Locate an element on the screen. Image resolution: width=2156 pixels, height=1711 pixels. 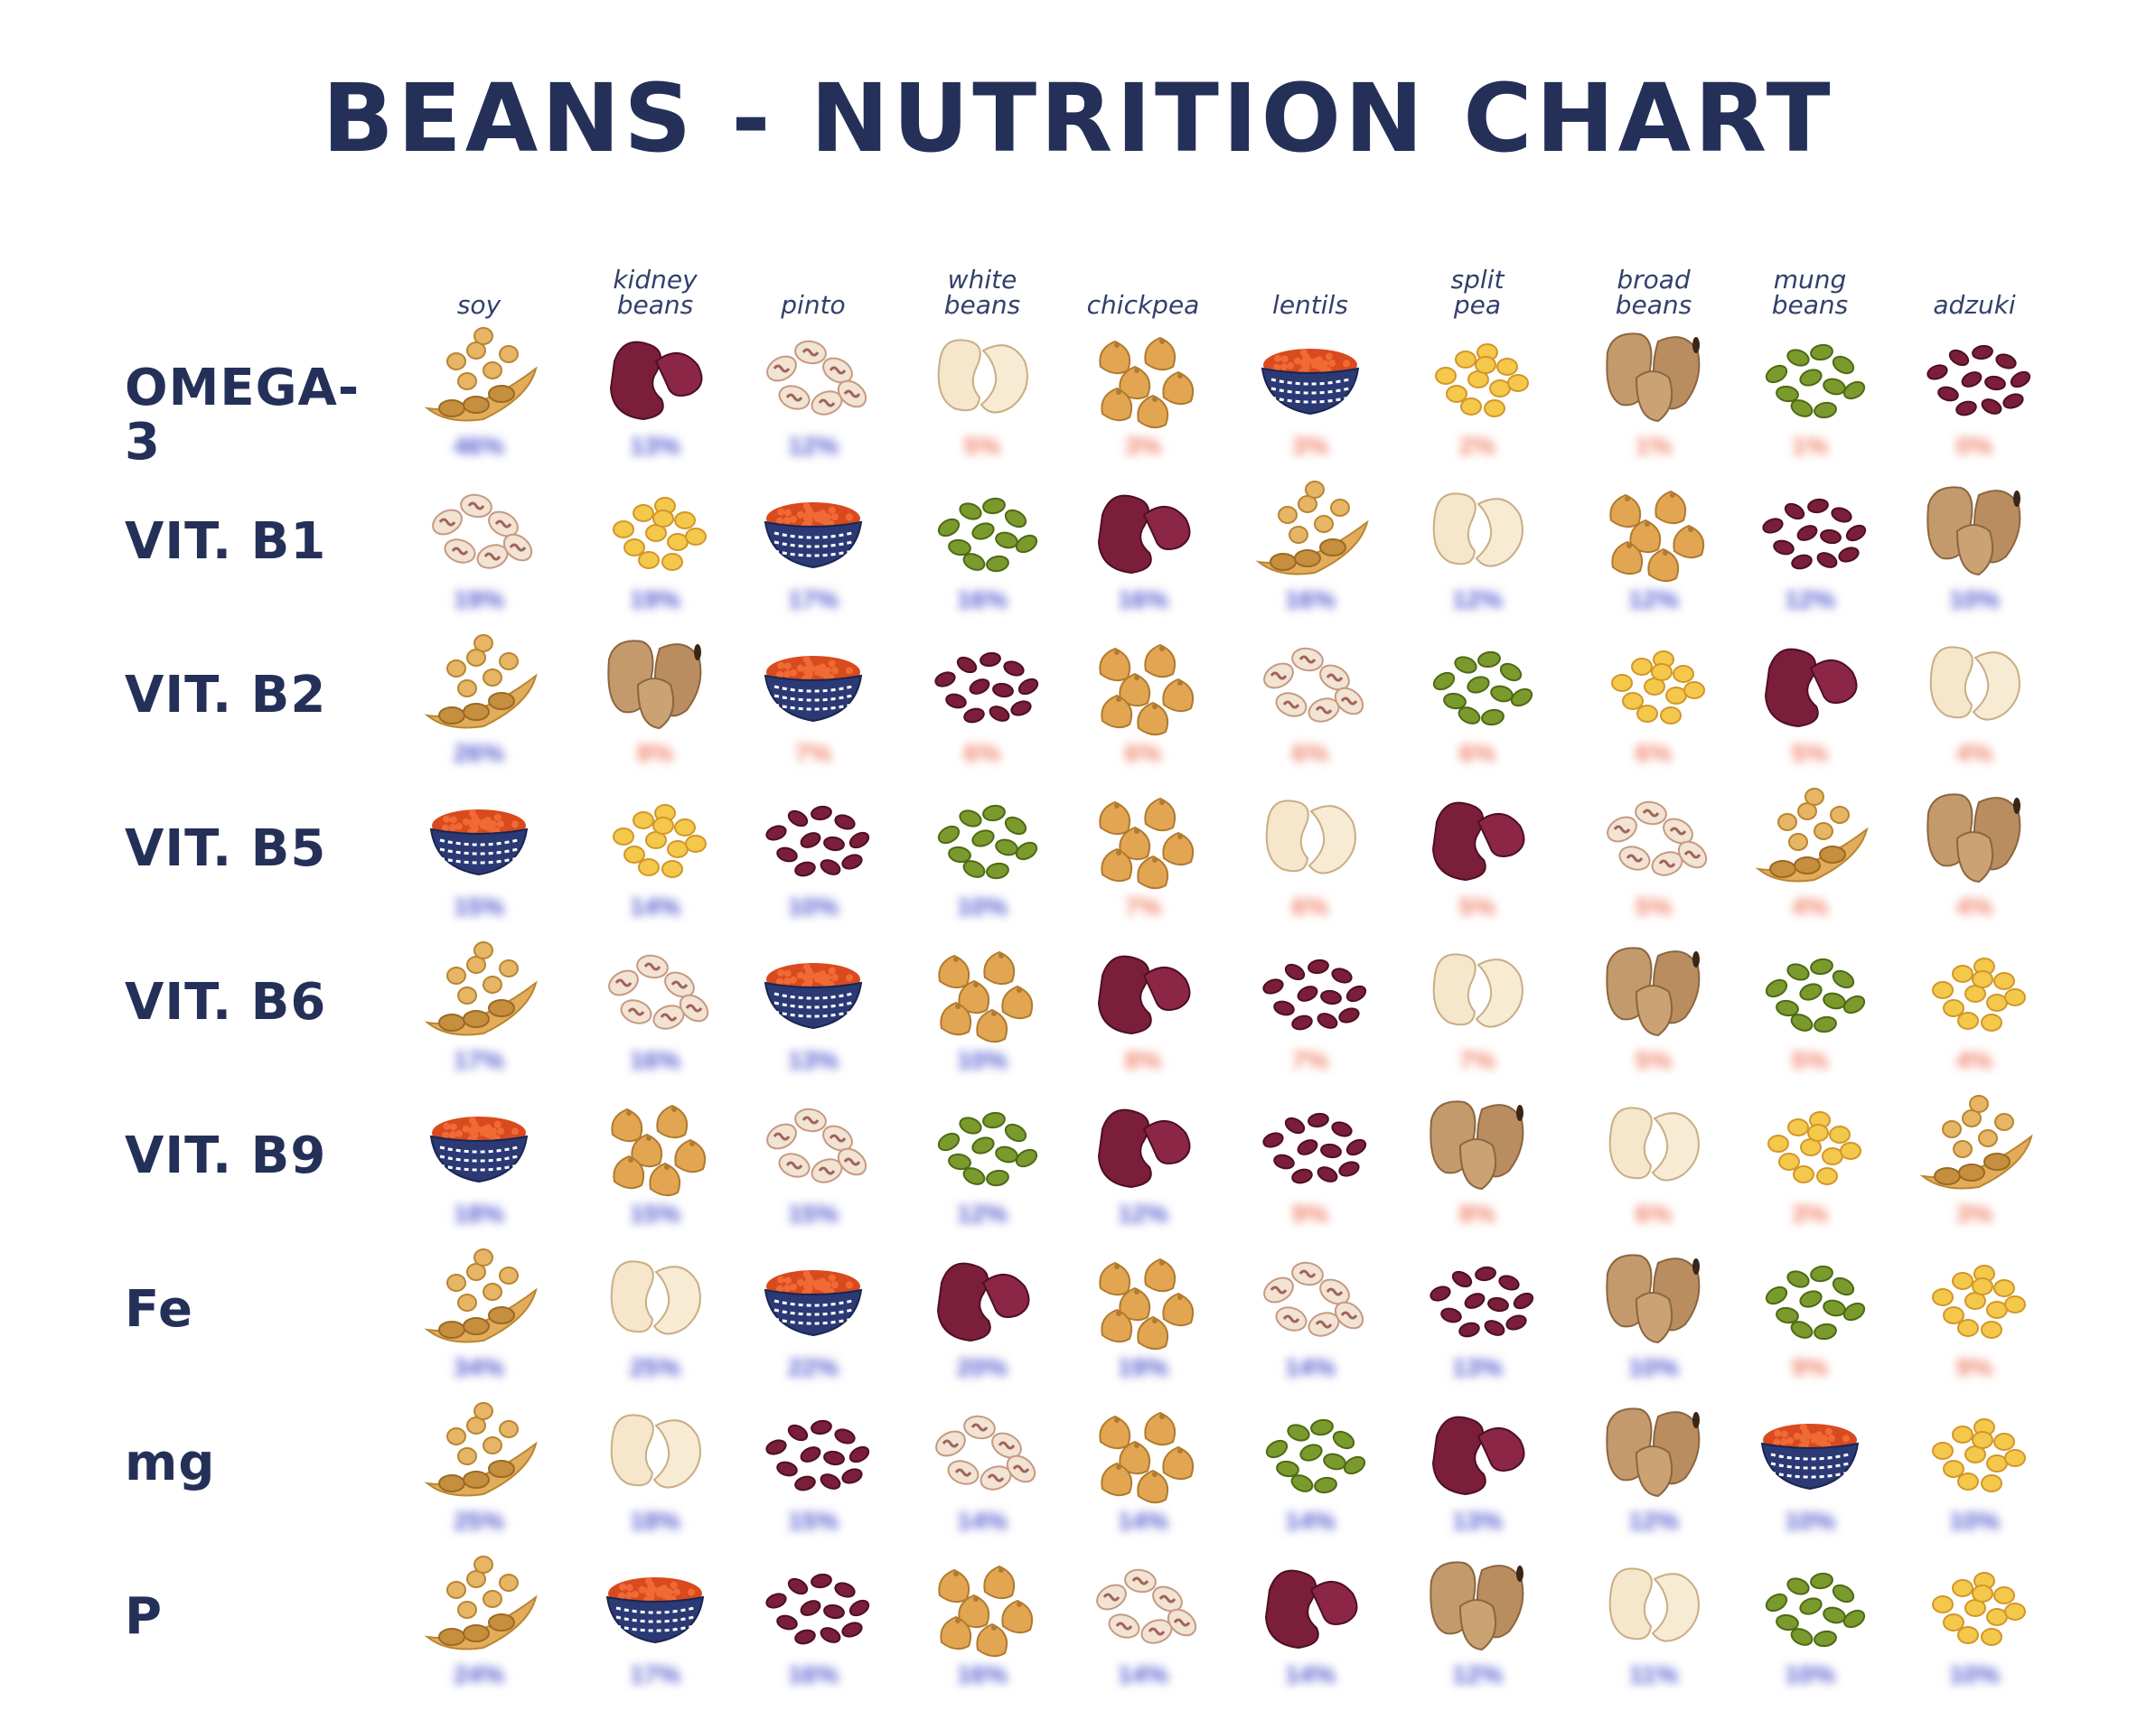
adzuki-bean-icon is located at coordinates (1815, 534).